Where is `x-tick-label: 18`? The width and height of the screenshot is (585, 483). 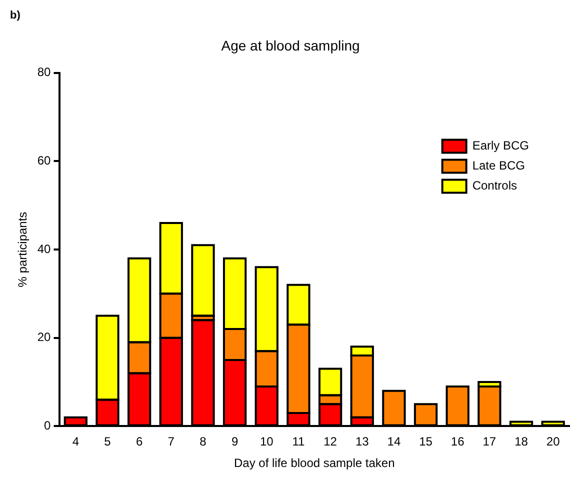
x-tick-label: 18 is located at coordinates (521, 441).